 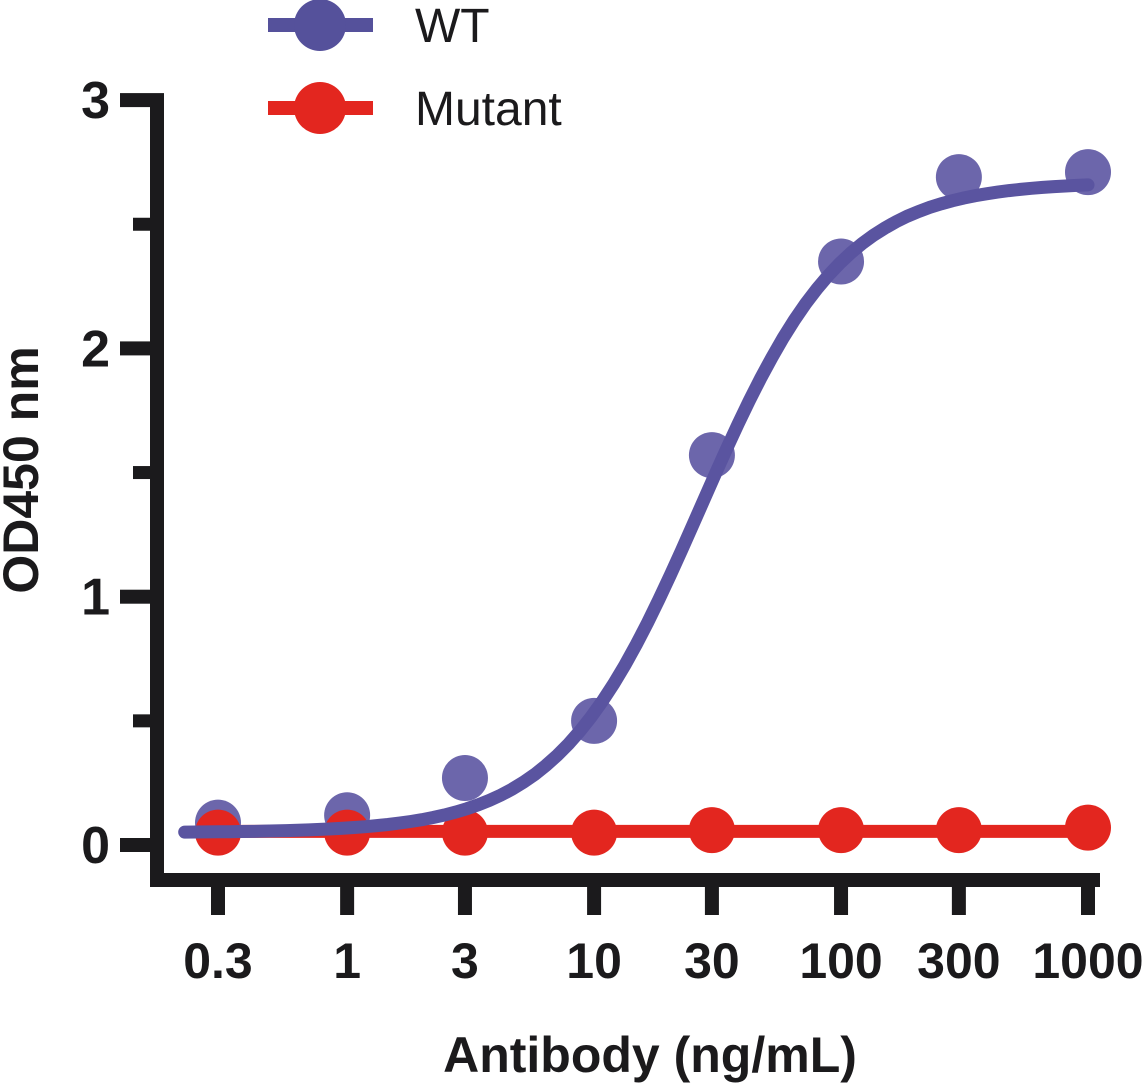 What do you see at coordinates (218, 961) in the screenshot?
I see `x-tick-label-0.3: 0.3` at bounding box center [218, 961].